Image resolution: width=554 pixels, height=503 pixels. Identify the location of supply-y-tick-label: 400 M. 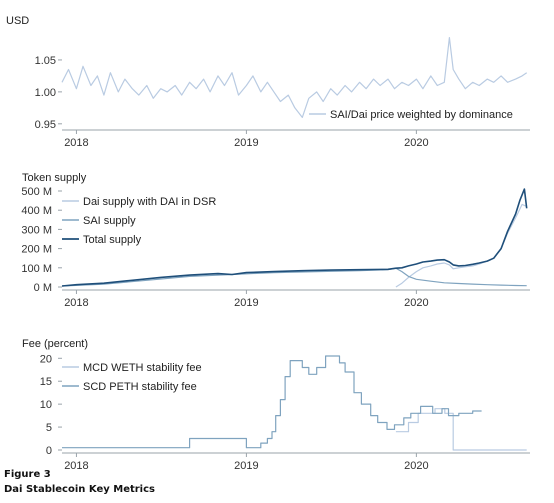
(36, 211).